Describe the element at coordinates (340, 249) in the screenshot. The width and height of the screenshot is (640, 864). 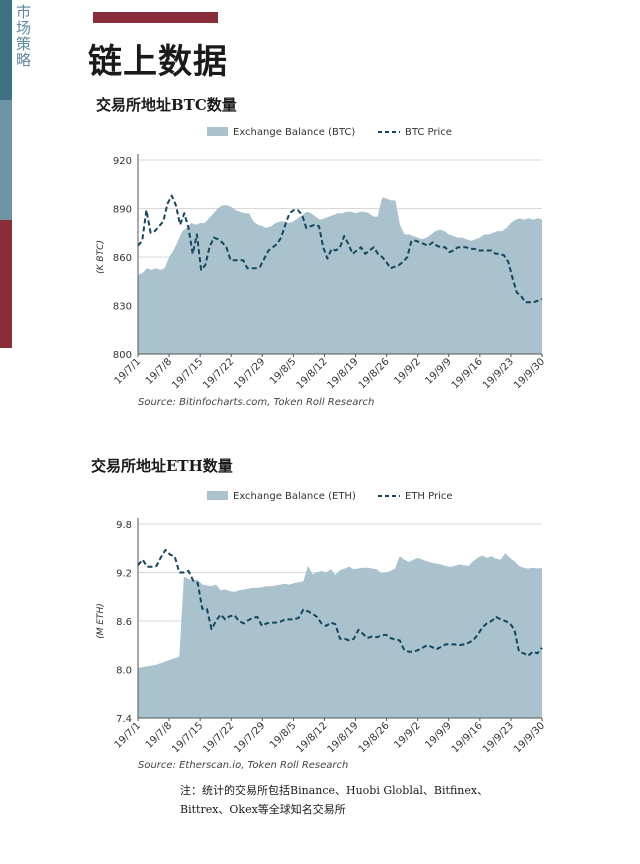
I see `btc-price-line` at that location.